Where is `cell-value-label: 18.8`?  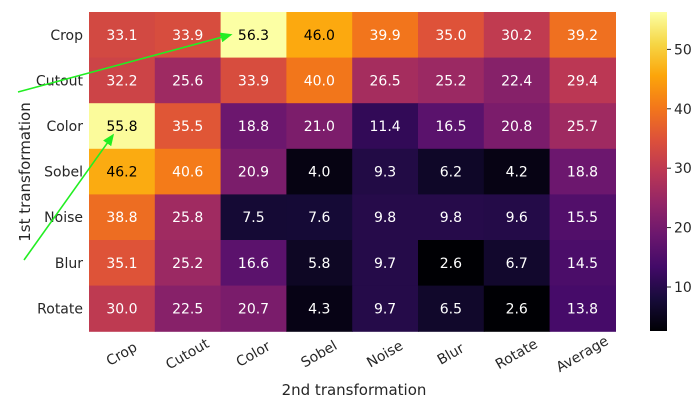
cell-value-label: 18.8 is located at coordinates (582, 173).